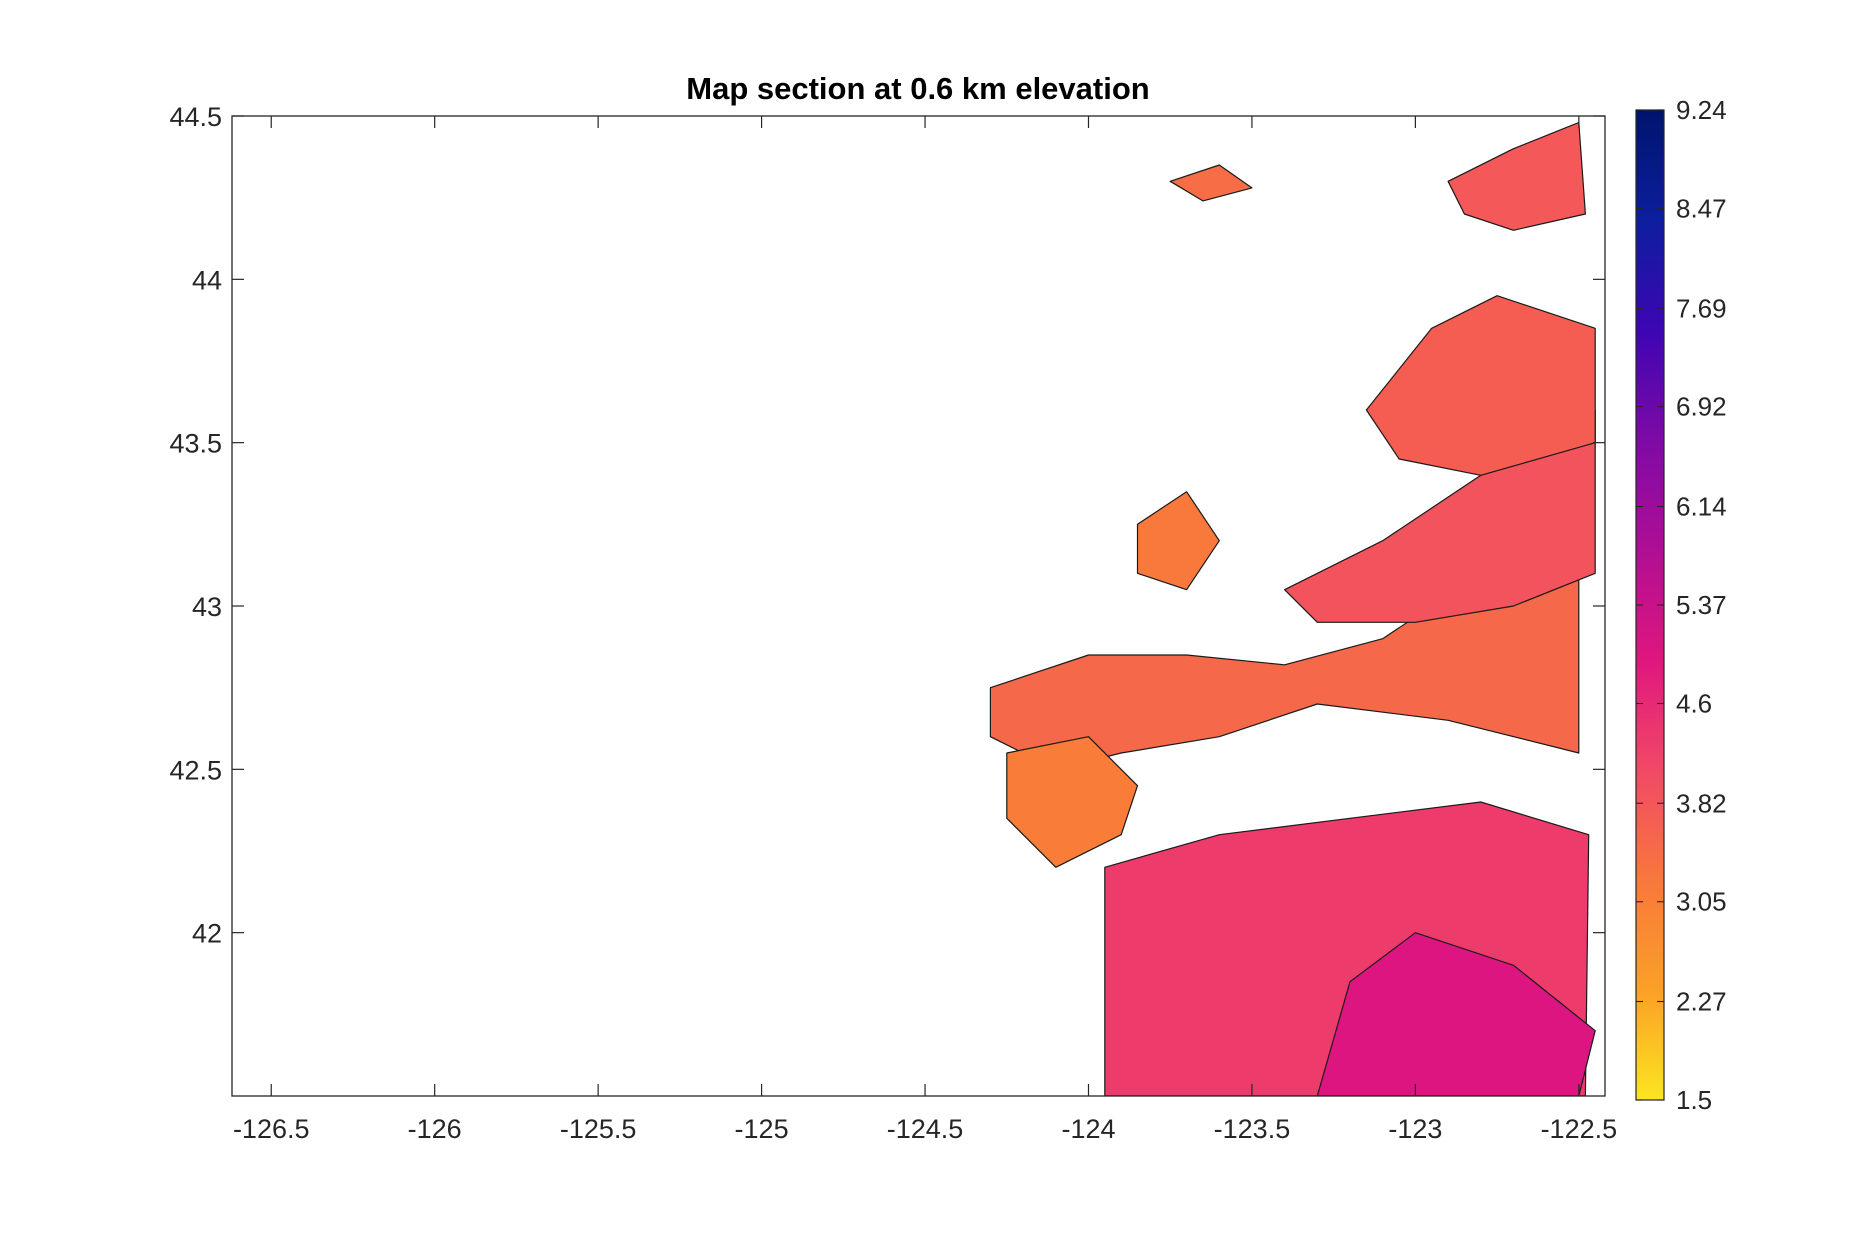 The width and height of the screenshot is (1875, 1250). What do you see at coordinates (1579, 1129) in the screenshot?
I see `x-tick-label: -122.5` at bounding box center [1579, 1129].